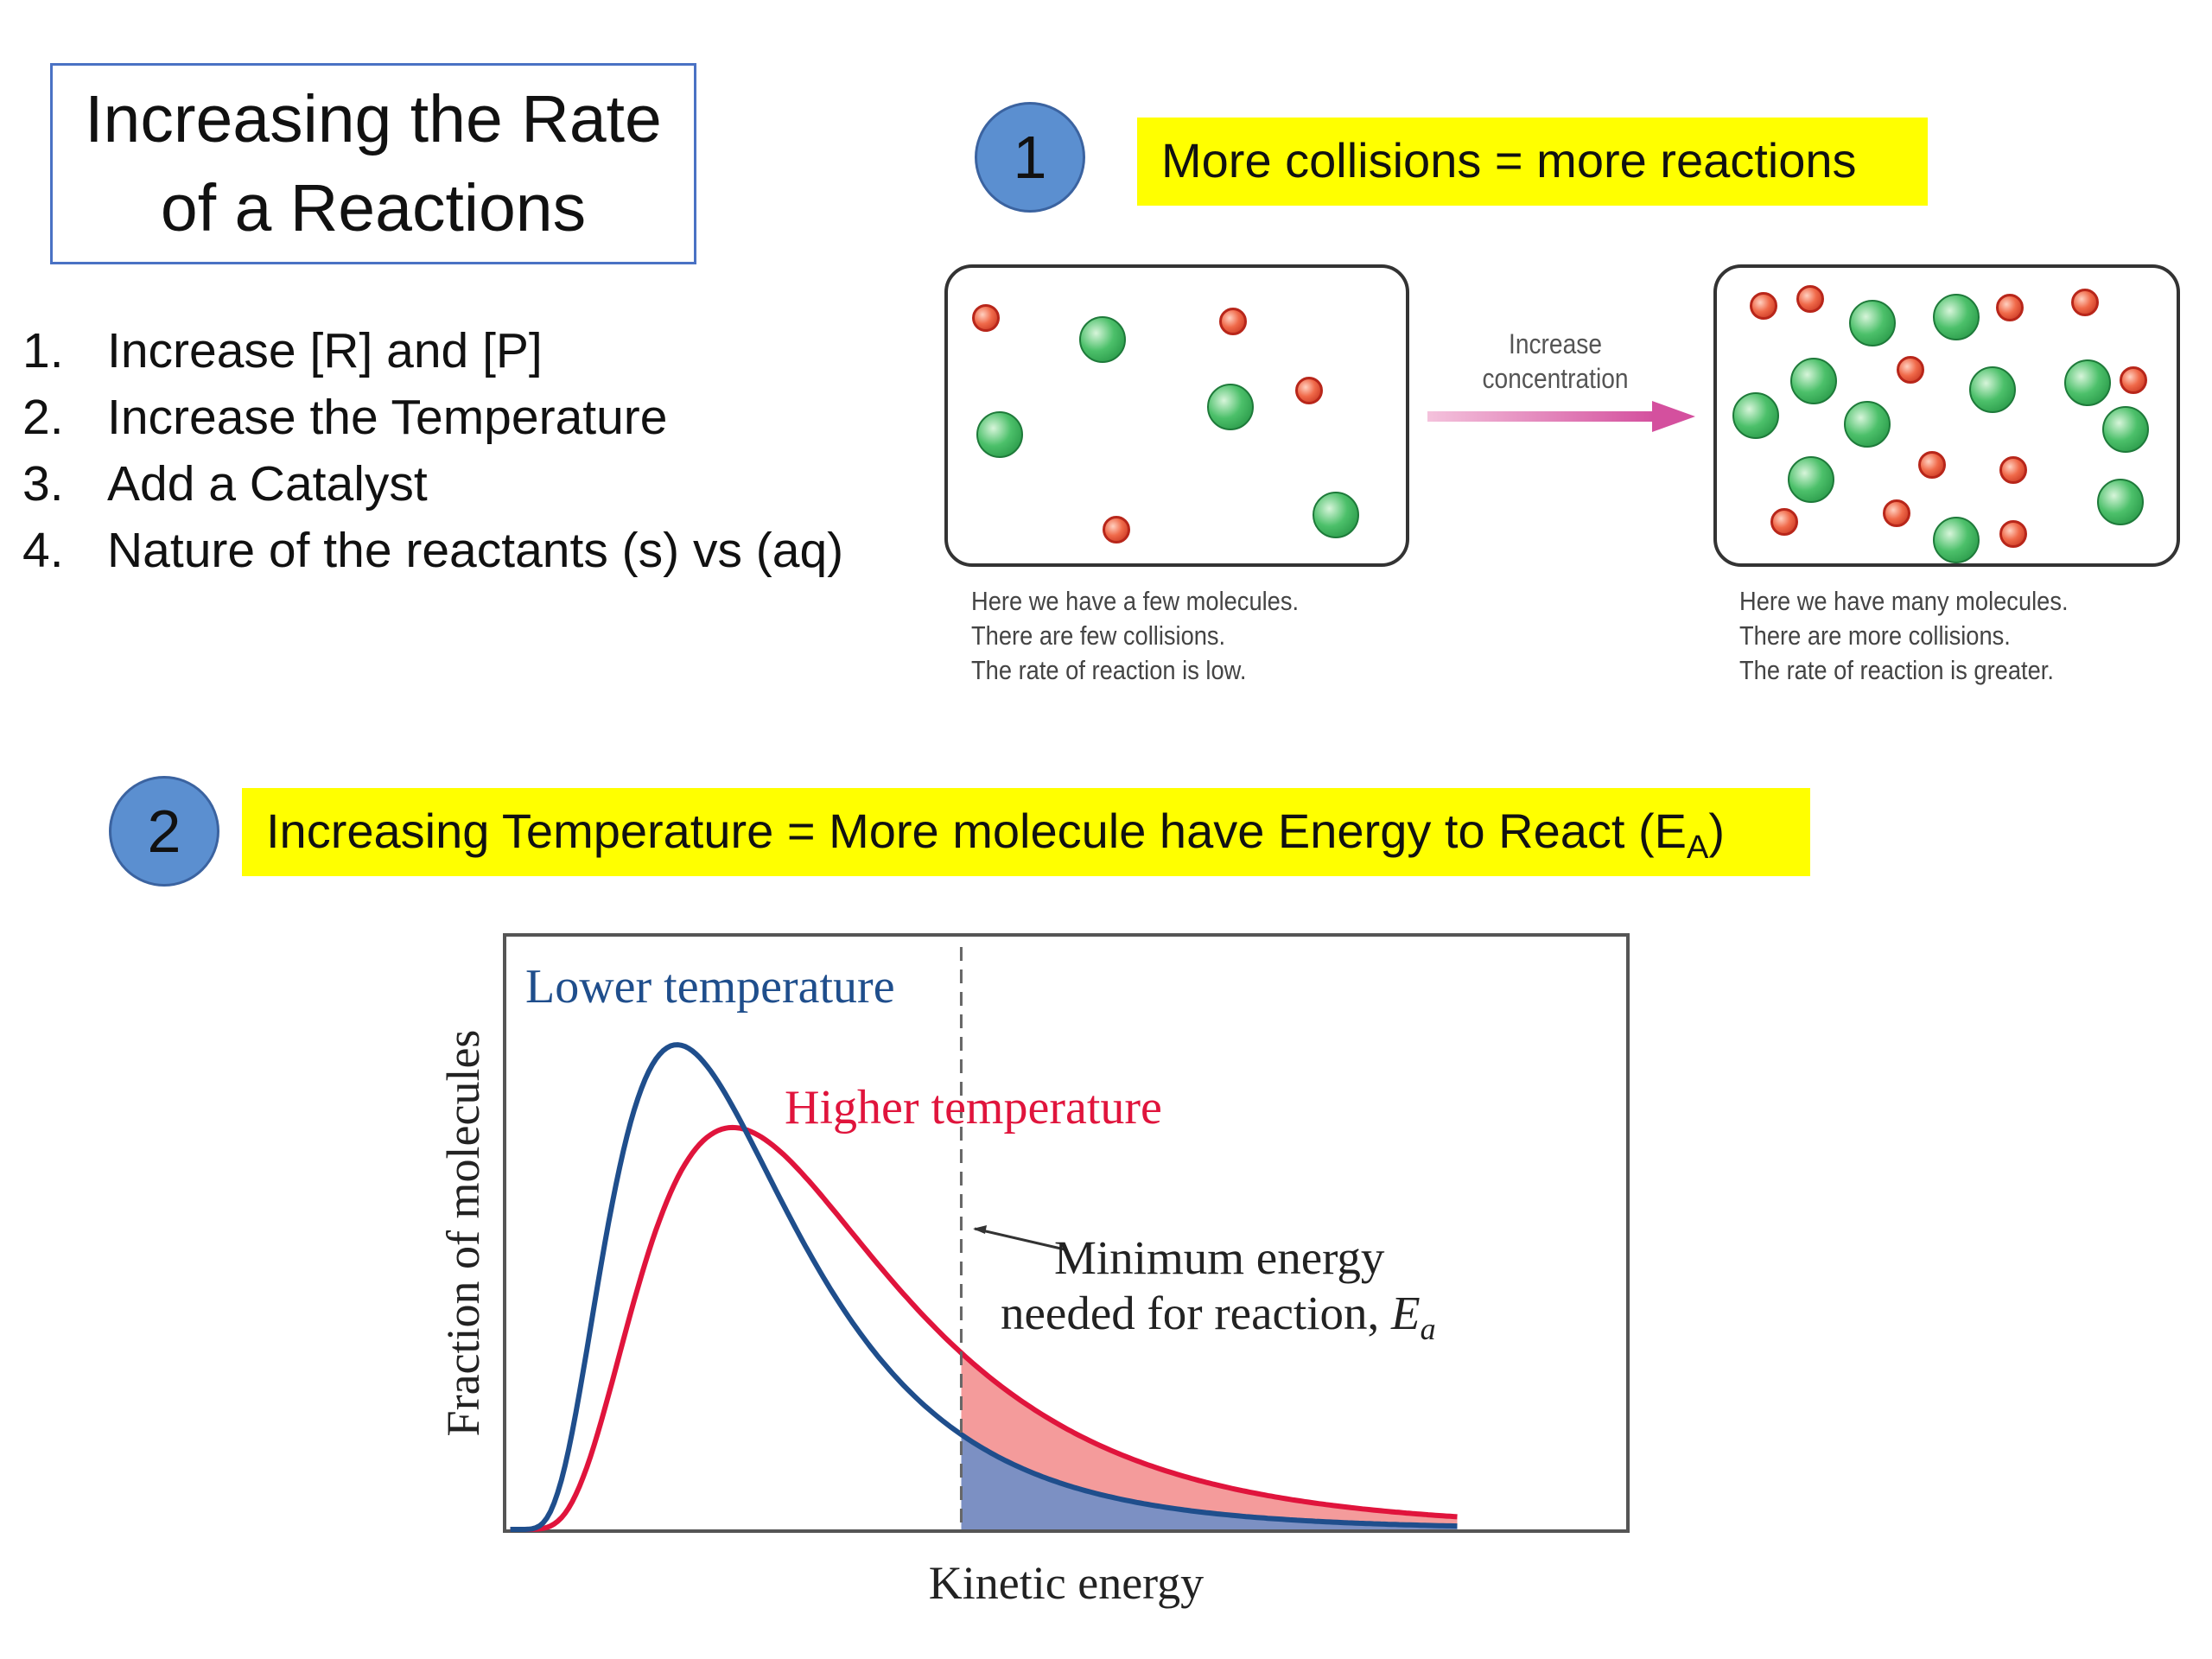 The height and width of the screenshot is (1659, 2212). Describe the element at coordinates (267, 484) in the screenshot. I see `list-text: Add a Catalyst` at that location.